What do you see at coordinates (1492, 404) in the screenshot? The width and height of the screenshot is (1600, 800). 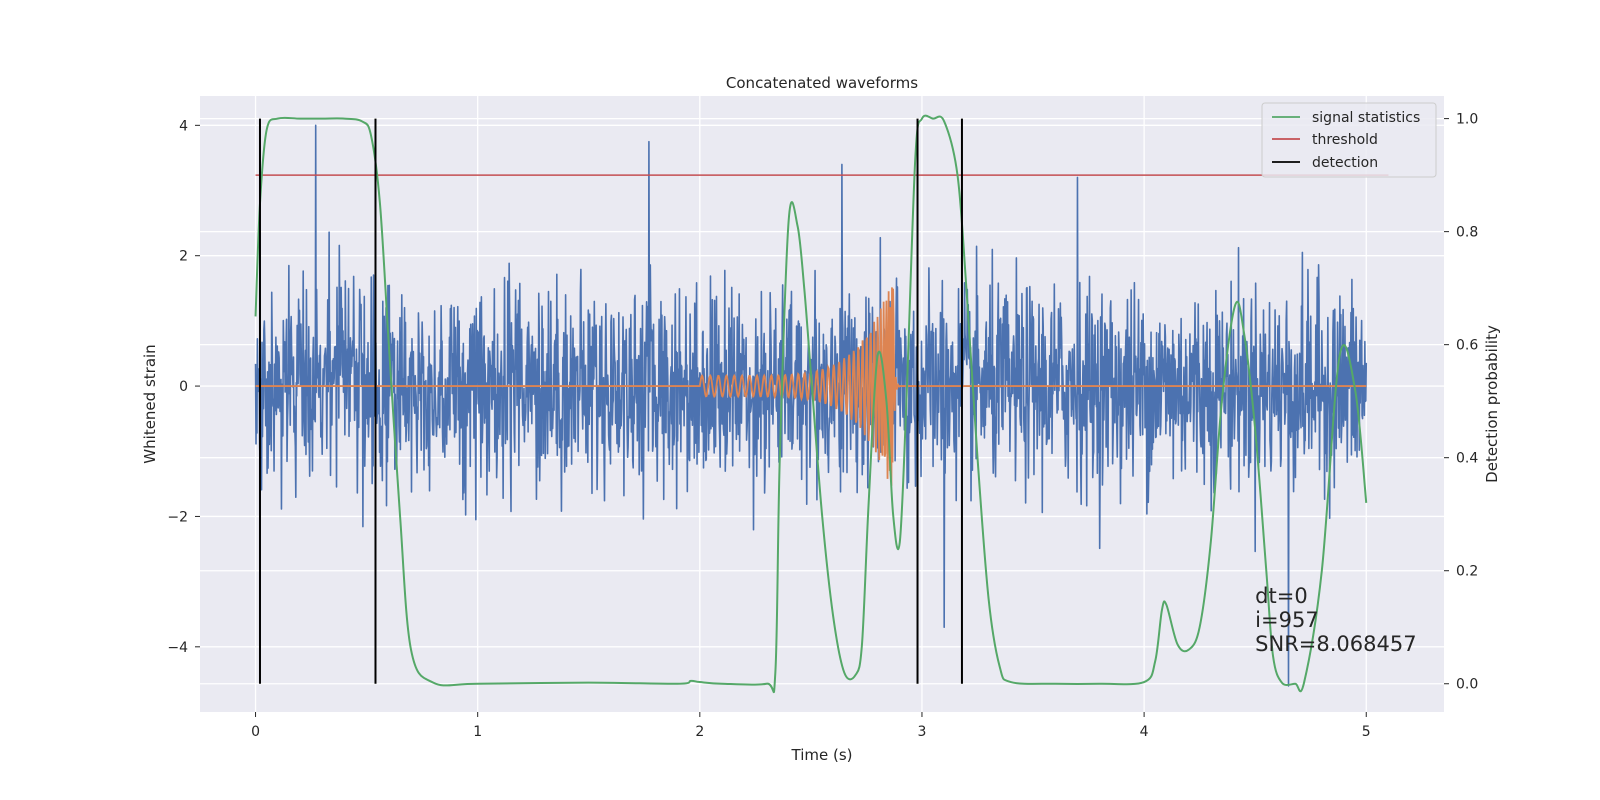 I see `y-axis-right-label: Detection probability` at bounding box center [1492, 404].